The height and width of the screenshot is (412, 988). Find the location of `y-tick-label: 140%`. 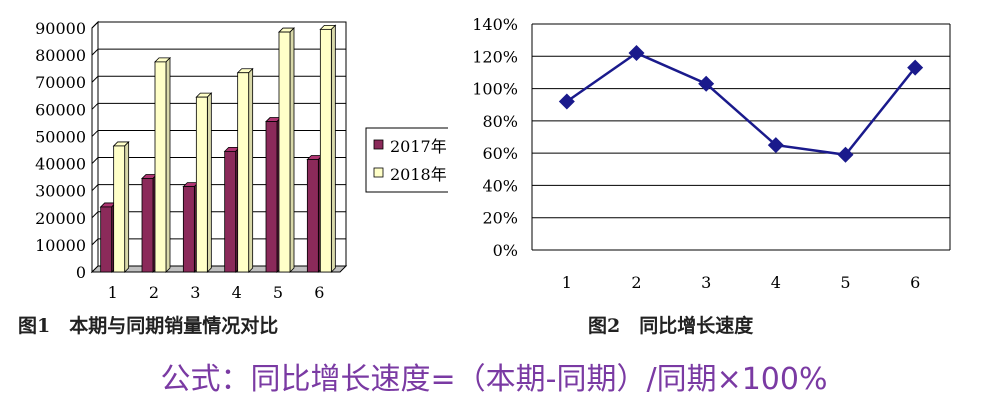

y-tick-label: 140% is located at coordinates (495, 24).